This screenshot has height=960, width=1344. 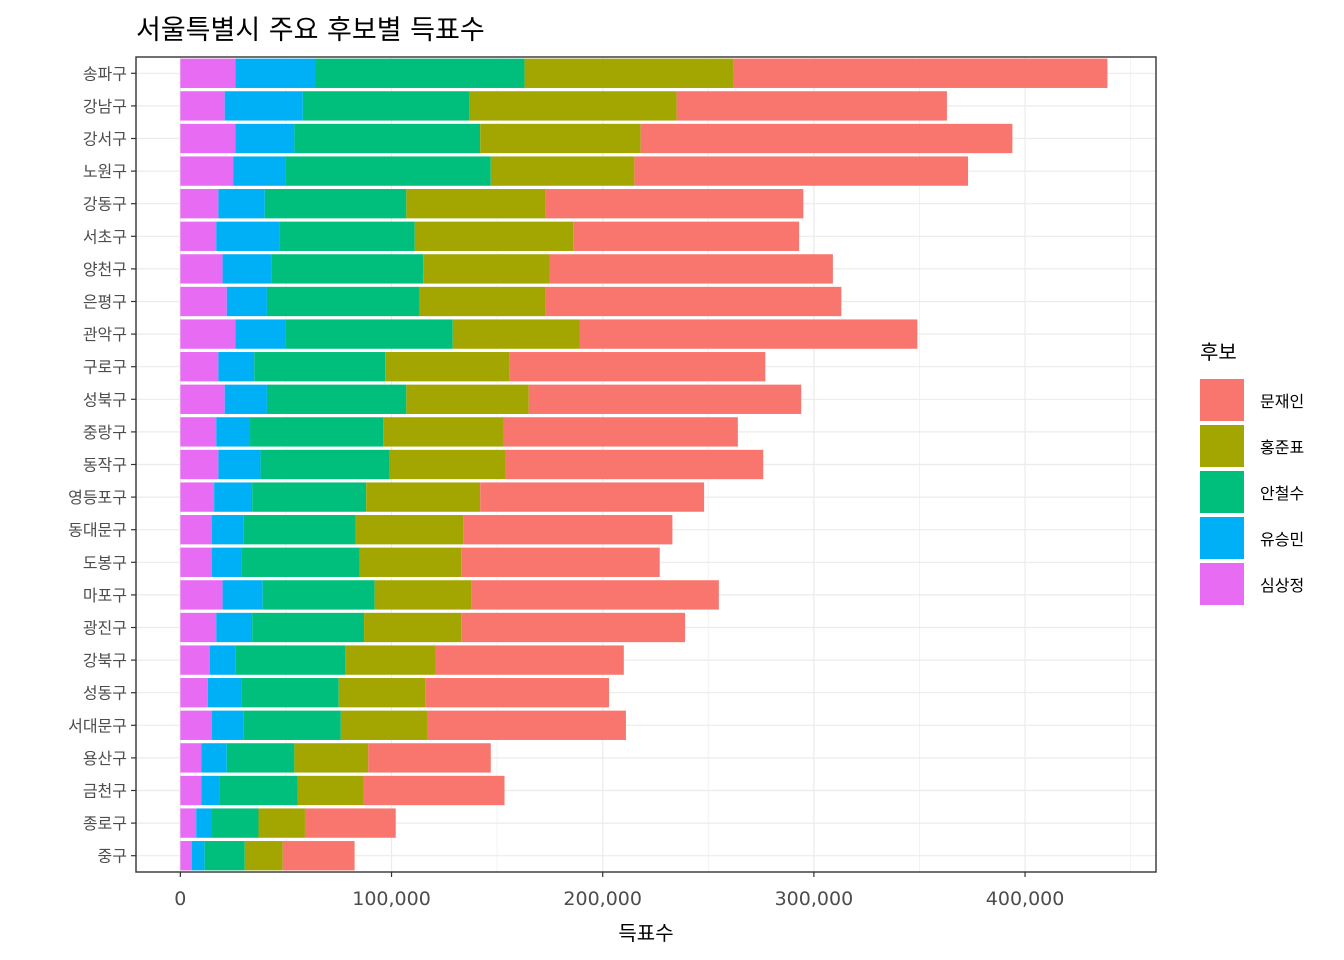 What do you see at coordinates (391, 899) in the screenshot?
I see `x-tick-label: 100,000` at bounding box center [391, 899].